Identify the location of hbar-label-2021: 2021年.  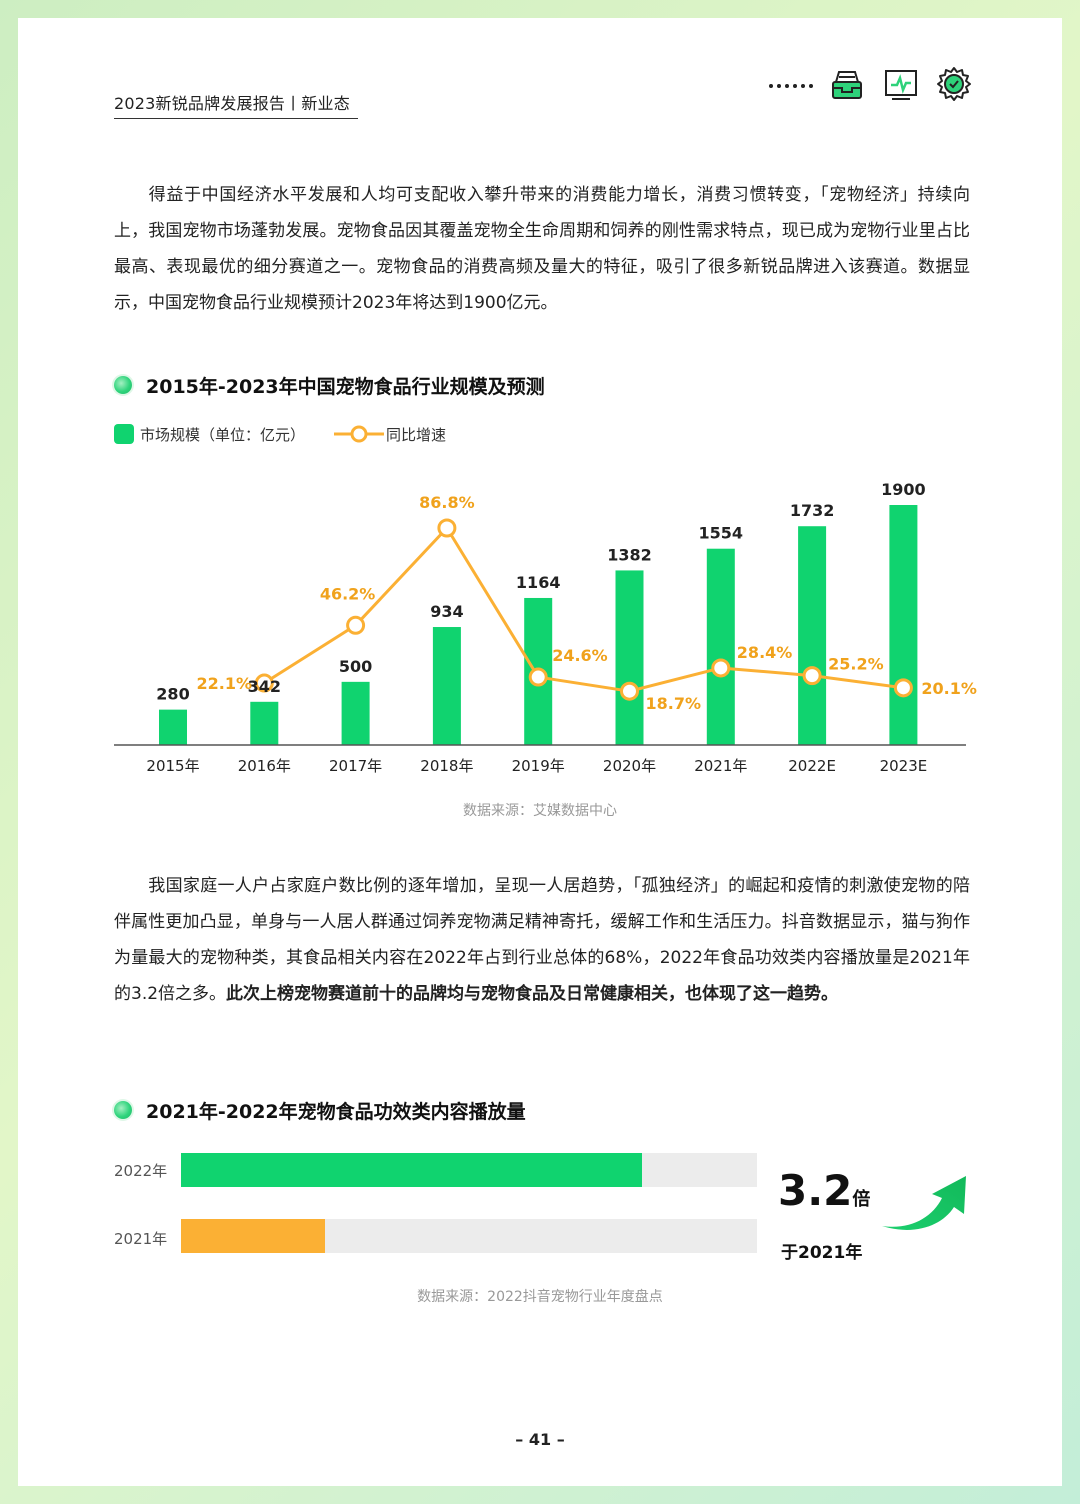
(141, 1239).